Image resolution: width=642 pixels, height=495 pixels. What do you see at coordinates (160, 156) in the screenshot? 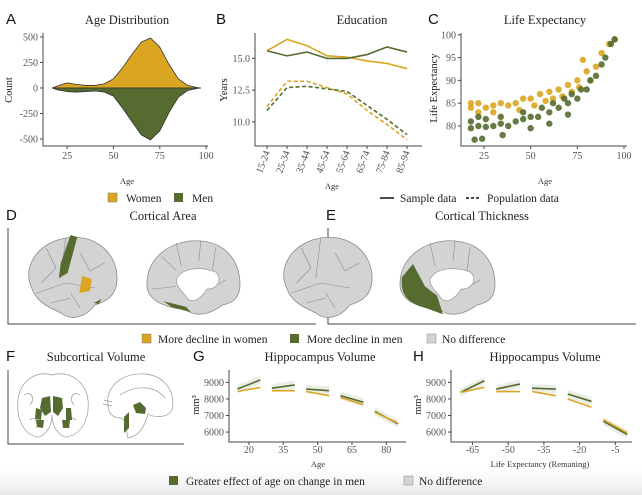
I see `a-xtick-label: 75` at bounding box center [160, 156].